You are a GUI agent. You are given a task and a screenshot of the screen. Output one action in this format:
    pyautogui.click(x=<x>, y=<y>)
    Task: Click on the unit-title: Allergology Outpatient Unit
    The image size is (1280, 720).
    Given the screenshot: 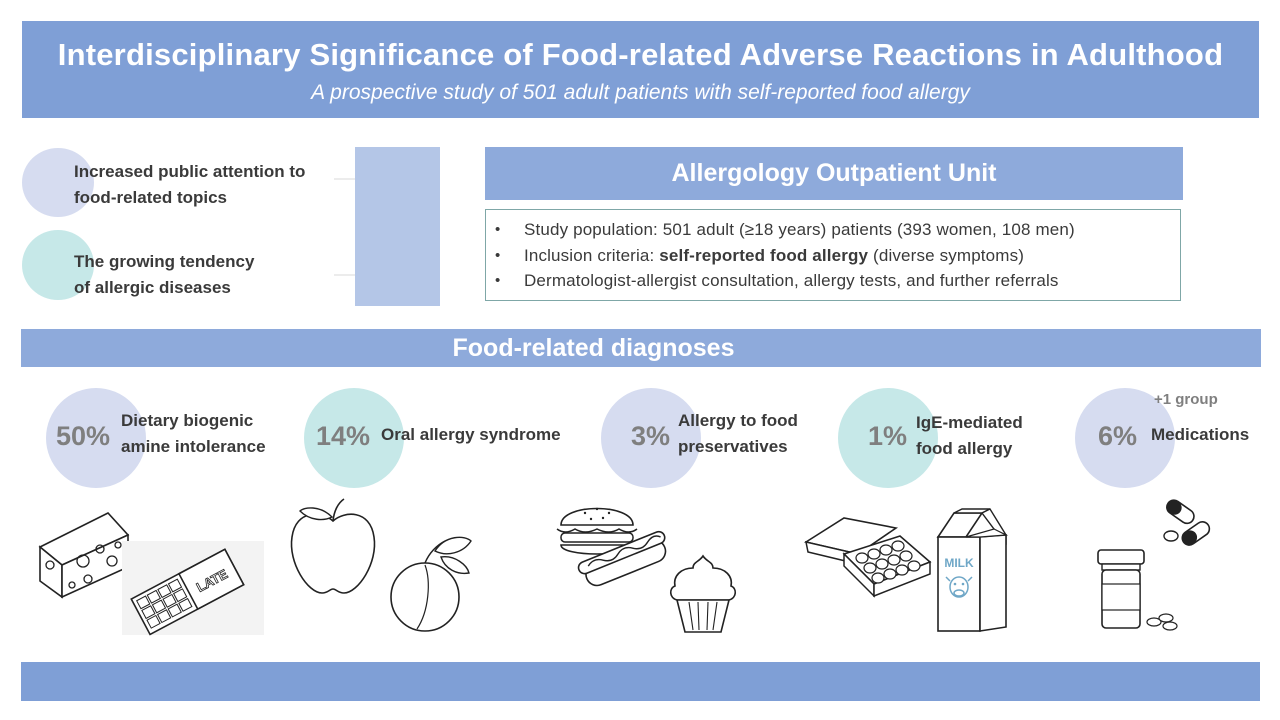 What is the action you would take?
    pyautogui.click(x=834, y=173)
    